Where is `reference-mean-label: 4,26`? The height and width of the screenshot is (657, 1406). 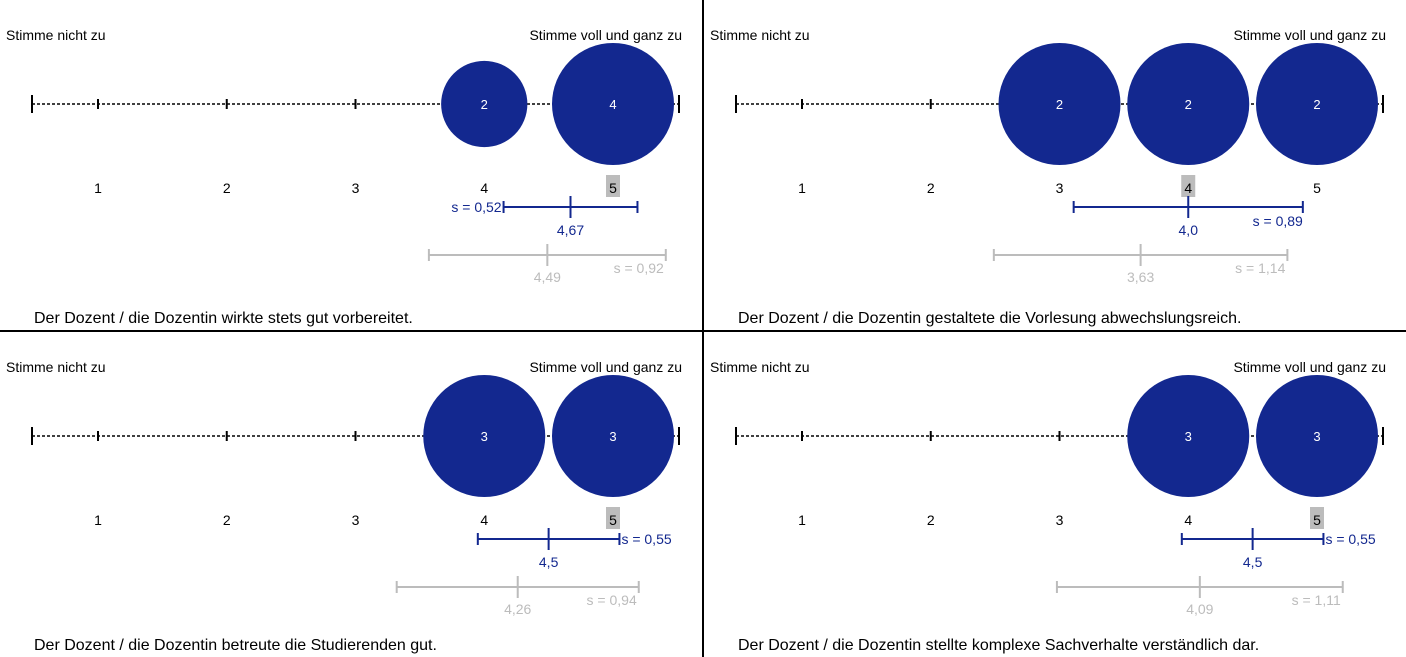 reference-mean-label: 4,26 is located at coordinates (517, 609).